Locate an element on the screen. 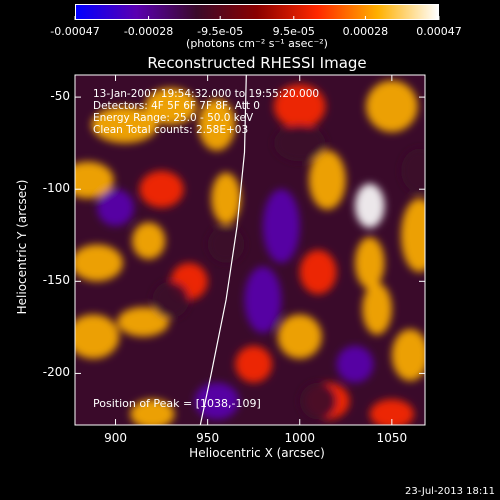 The width and height of the screenshot is (500, 500). peak-position-text: Position of Peak = [1038,-109] is located at coordinates (177, 403).